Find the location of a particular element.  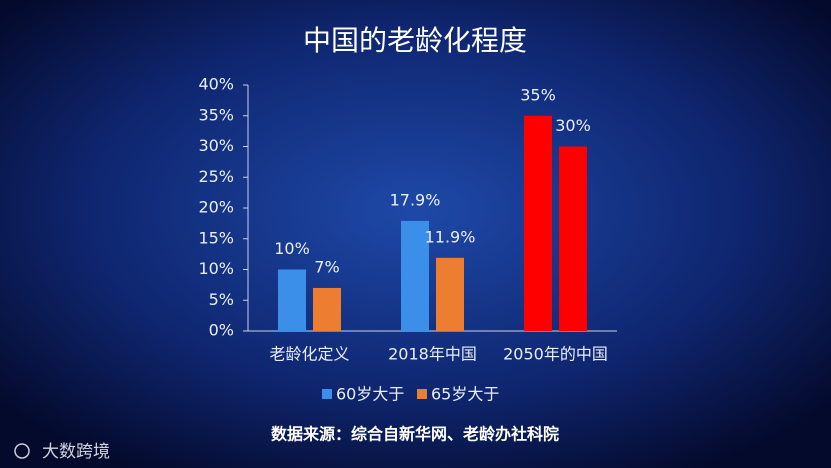

source: 数据来源：综合自新华网、老龄办社科院 is located at coordinates (415, 434).